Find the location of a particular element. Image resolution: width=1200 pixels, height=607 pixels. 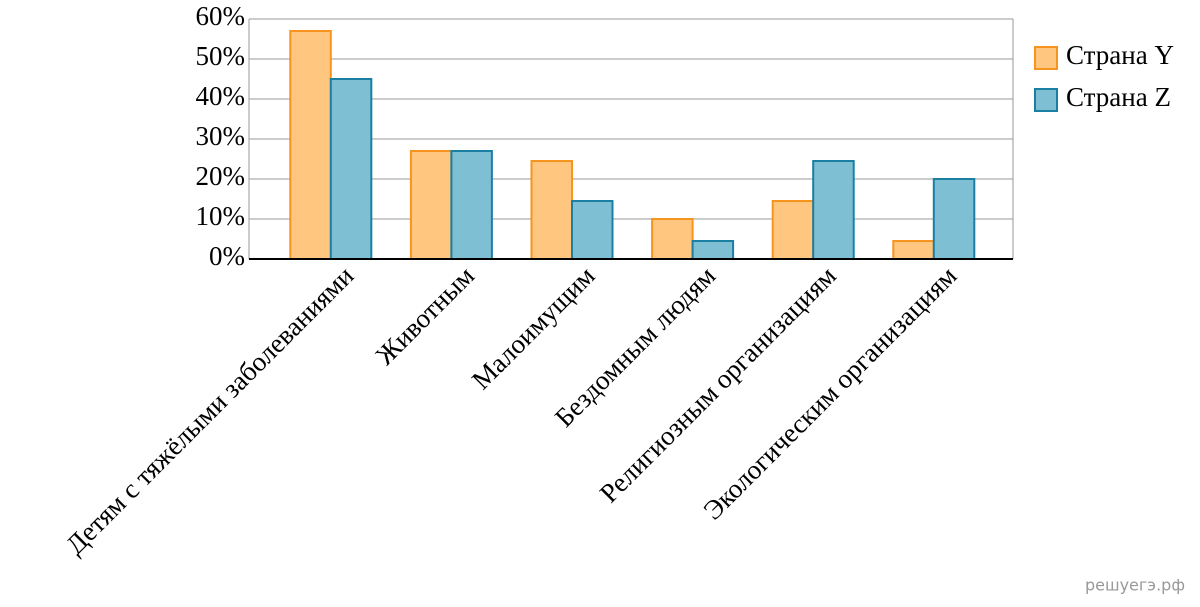

x-tick-label: Детям с тяжёлыми заболеваниями is located at coordinates (210, 410).